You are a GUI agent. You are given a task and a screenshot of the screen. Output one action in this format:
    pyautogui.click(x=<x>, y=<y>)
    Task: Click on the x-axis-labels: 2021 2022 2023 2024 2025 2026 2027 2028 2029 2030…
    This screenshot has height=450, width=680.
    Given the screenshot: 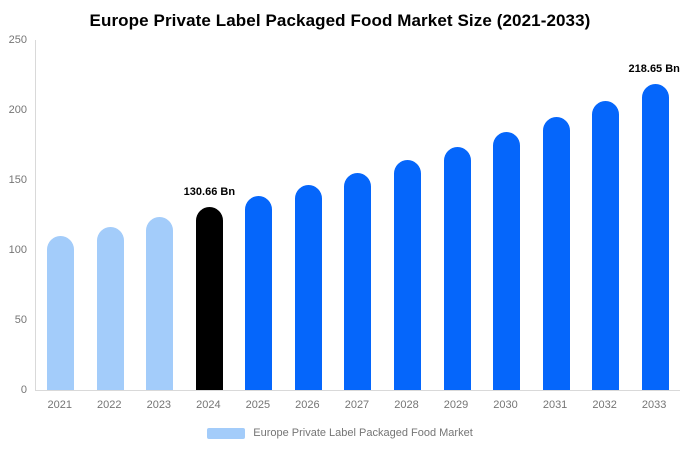 What is the action you would take?
    pyautogui.click(x=357, y=405)
    